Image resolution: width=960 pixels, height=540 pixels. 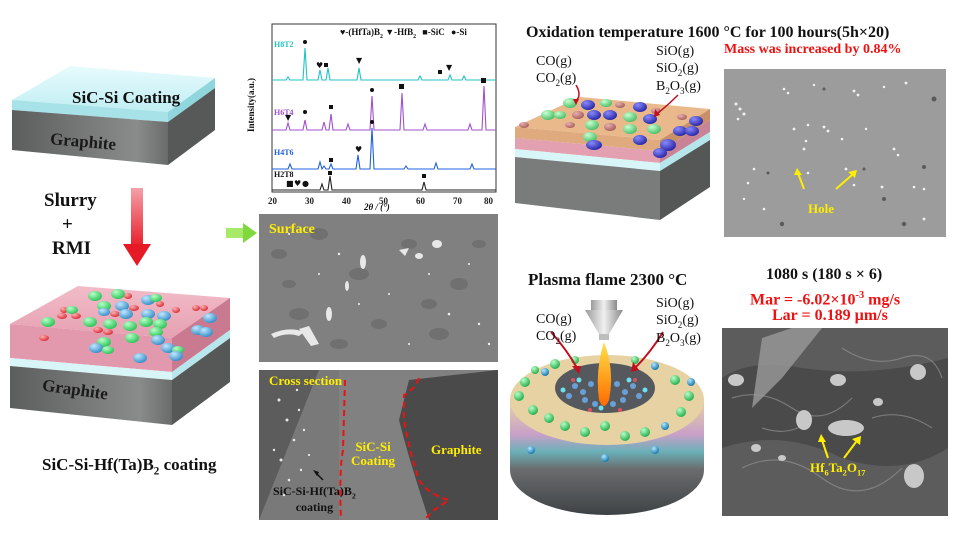 What do you see at coordinates (377, 207) in the screenshot?
I see `xrd-xlabel: 2θ / (°)` at bounding box center [377, 207].